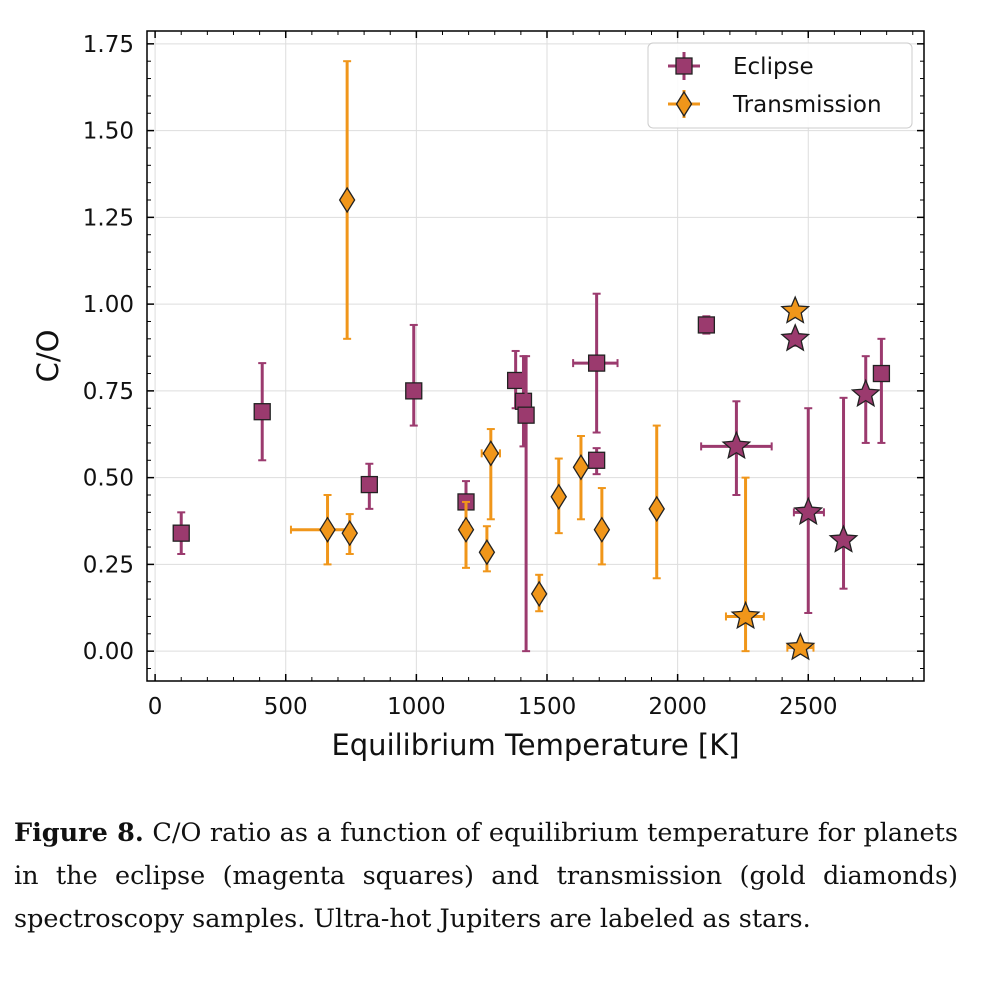 The image size is (984, 1000). I want to click on legend-box, so click(780, 85).